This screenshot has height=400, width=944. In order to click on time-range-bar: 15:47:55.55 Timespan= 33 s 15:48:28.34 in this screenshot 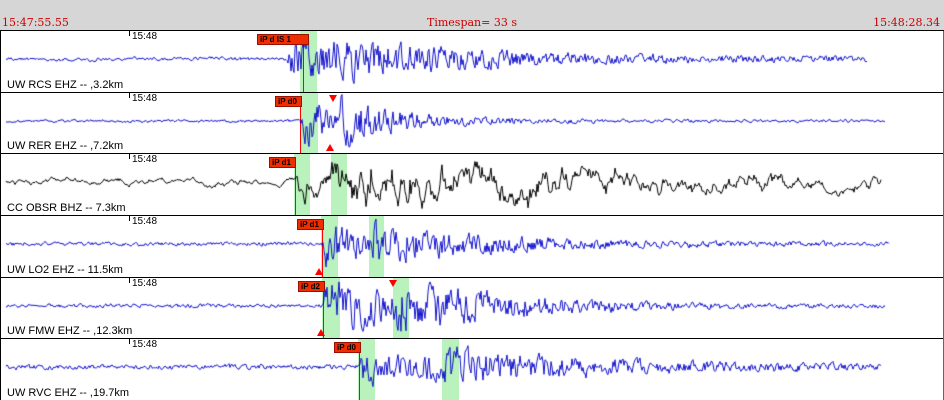, I will do `click(472, 23)`.